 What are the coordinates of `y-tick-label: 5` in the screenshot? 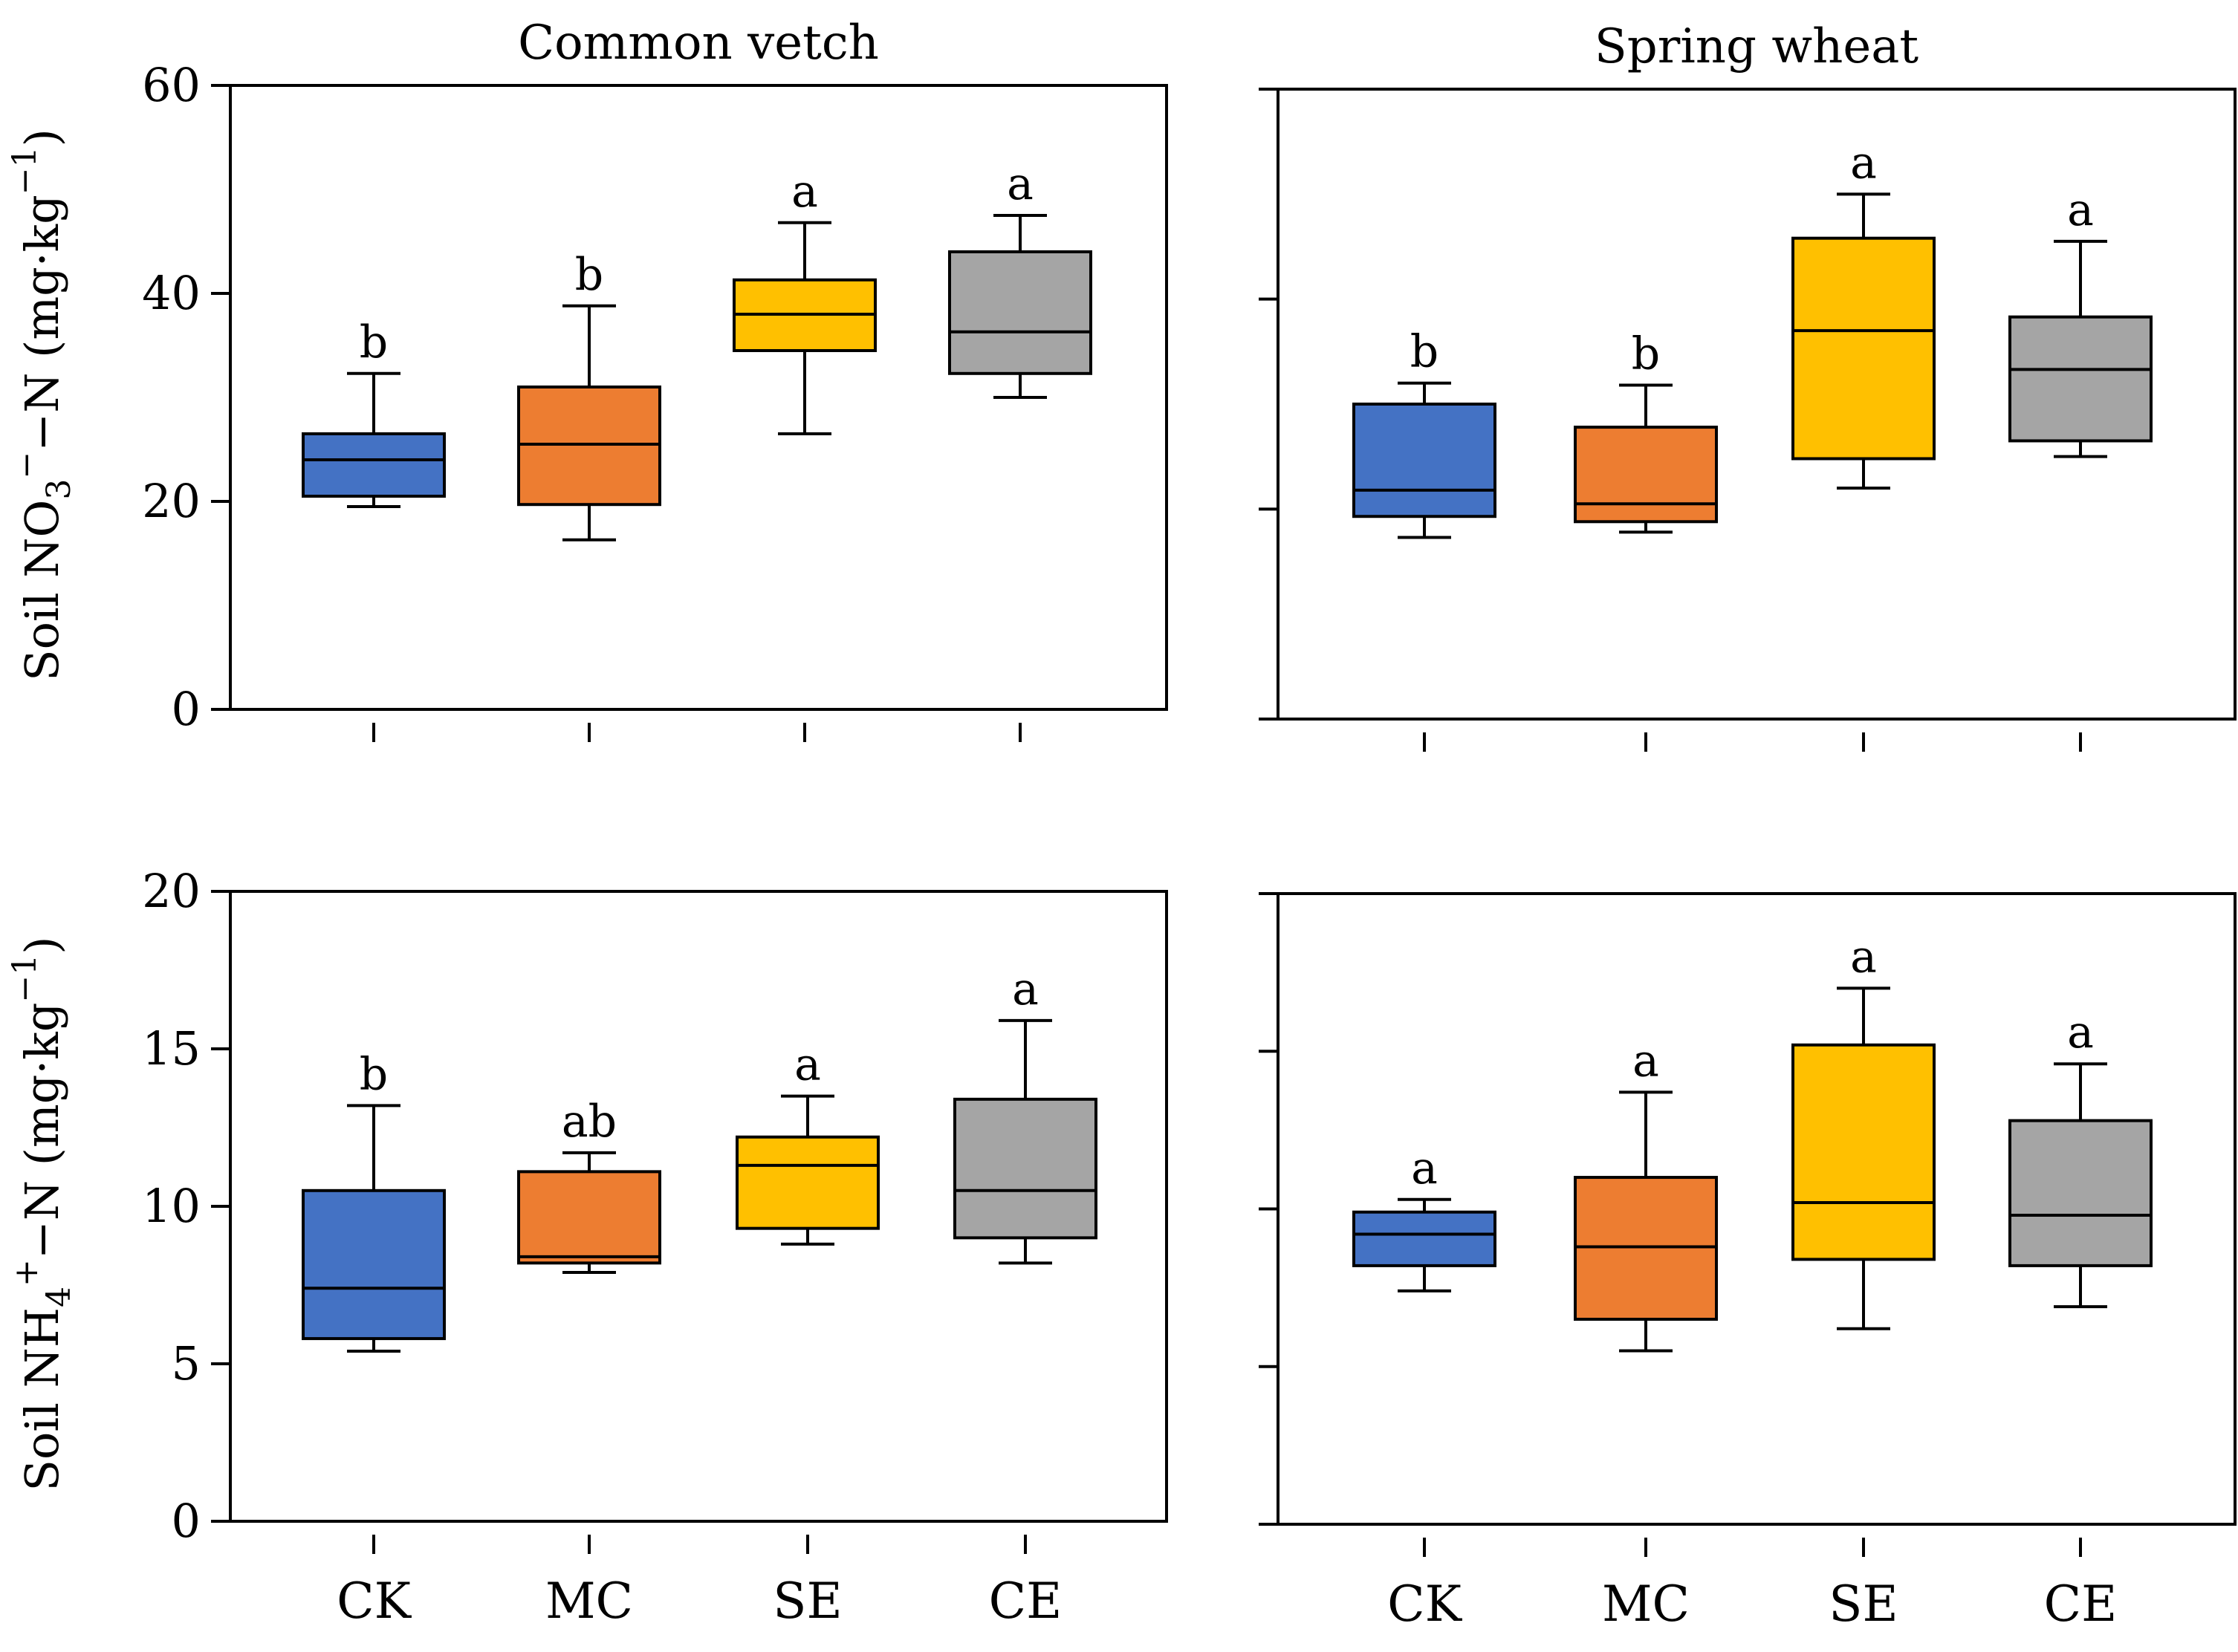 It's located at (186, 1364).